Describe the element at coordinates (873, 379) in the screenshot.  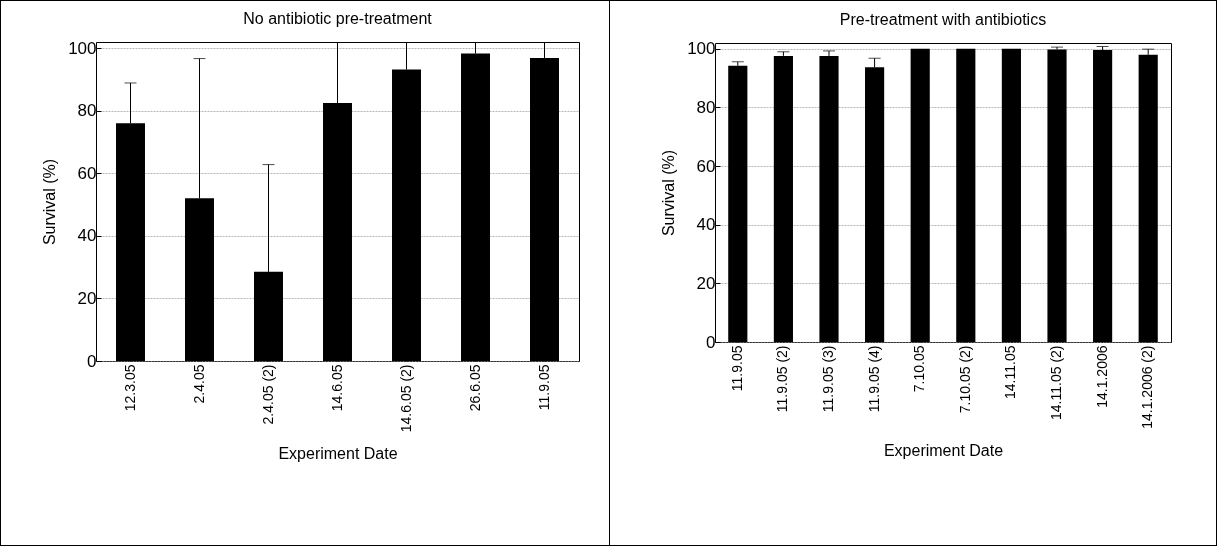
I see `x-tick-label: 11.9.05 (4)` at that location.